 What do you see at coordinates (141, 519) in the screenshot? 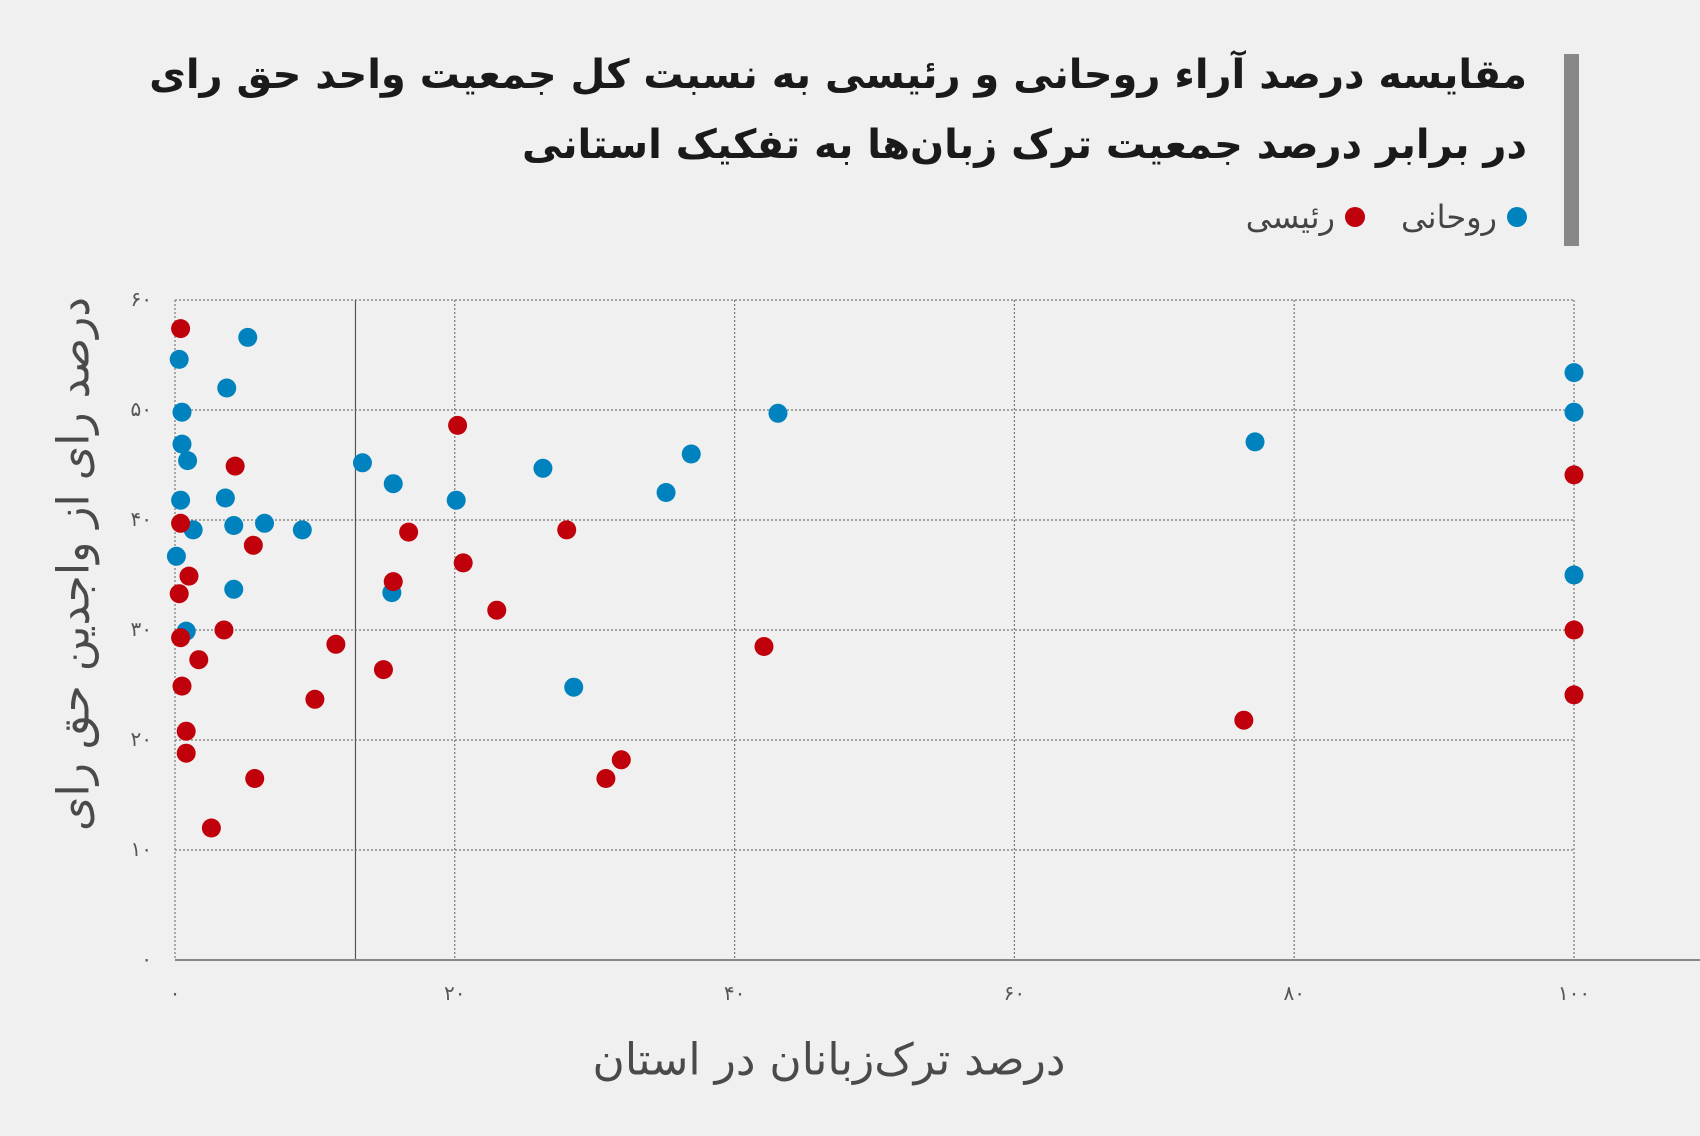
I see `y-tick-label: ۴۰` at bounding box center [141, 519].